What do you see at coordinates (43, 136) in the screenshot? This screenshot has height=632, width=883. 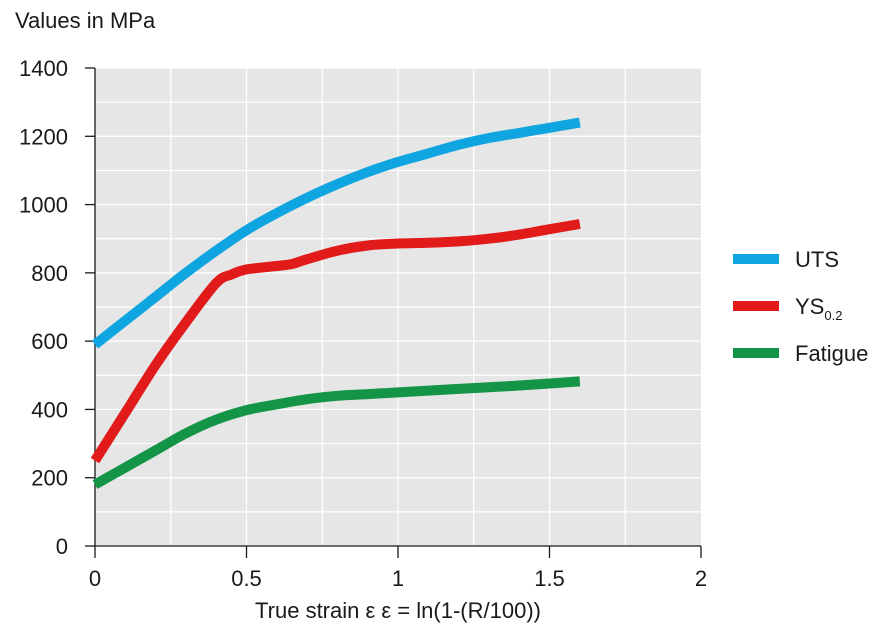 I see `y-tick-label: 1200` at bounding box center [43, 136].